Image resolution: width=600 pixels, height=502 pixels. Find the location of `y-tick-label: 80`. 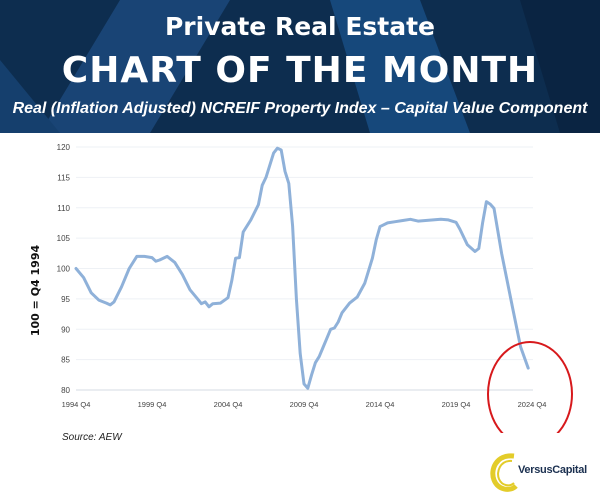

y-tick-label: 80 is located at coordinates (65, 390).